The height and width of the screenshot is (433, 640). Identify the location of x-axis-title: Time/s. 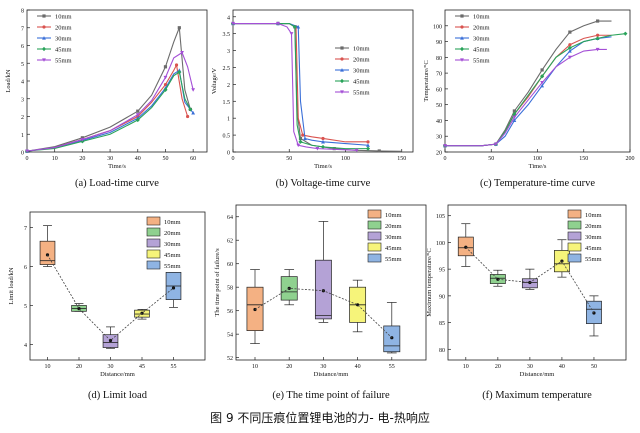
(323, 166).